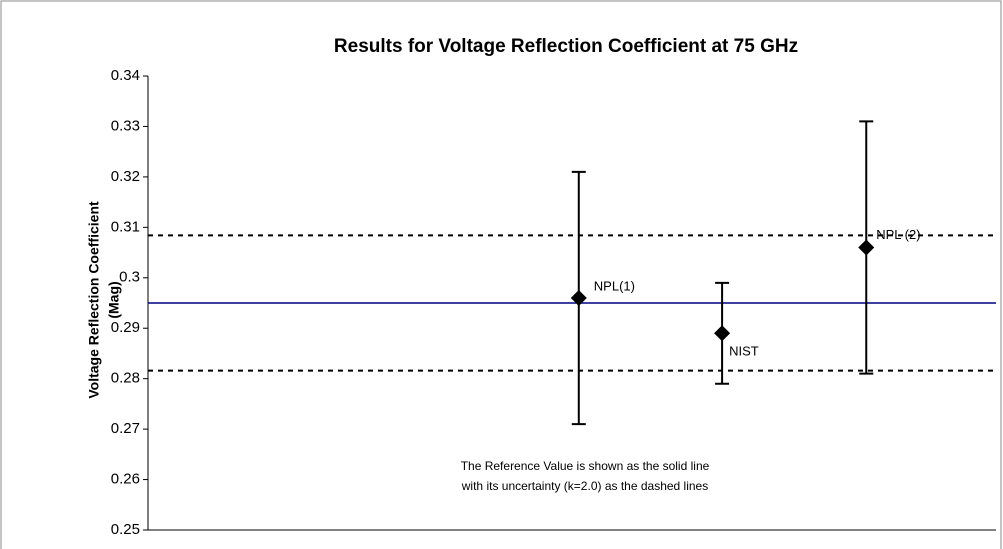 This screenshot has width=1003, height=549. Describe the element at coordinates (125, 327) in the screenshot. I see `y-tick-label: 0.29` at that location.